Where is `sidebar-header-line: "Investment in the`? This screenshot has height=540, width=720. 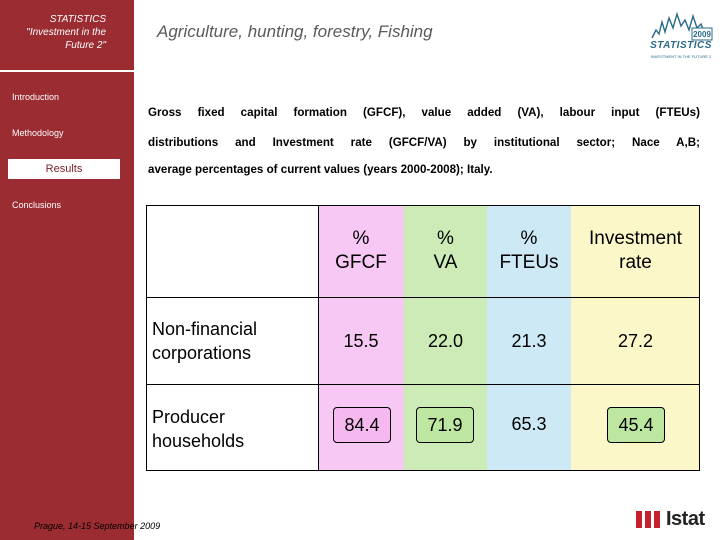 sidebar-header-line: "Investment in the is located at coordinates (66, 32).